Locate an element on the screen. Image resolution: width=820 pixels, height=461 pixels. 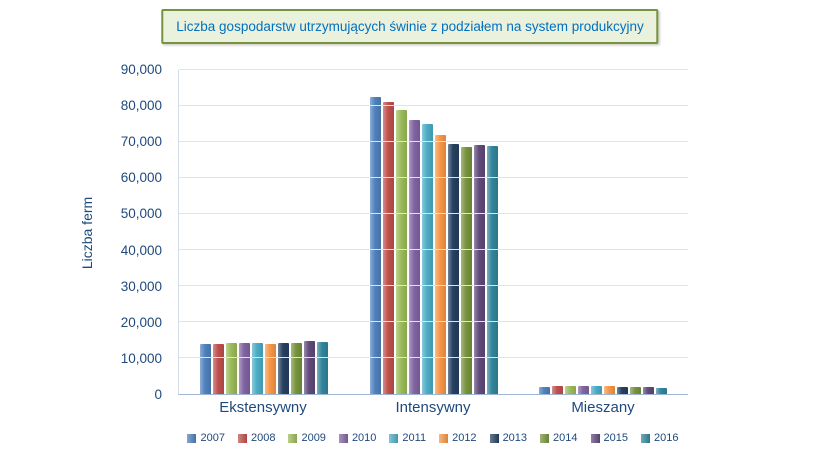
legend-label-2012: 2012 is located at coordinates (464, 438).